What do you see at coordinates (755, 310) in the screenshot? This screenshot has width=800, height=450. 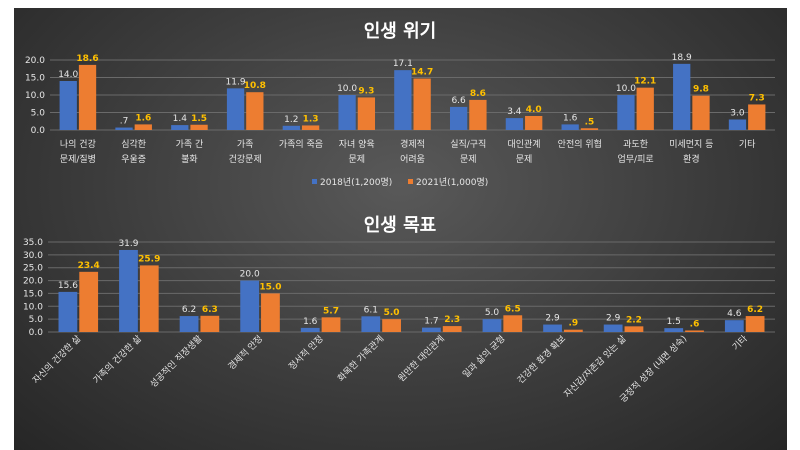 I see `goal-data-label-2021: 6.2` at bounding box center [755, 310].